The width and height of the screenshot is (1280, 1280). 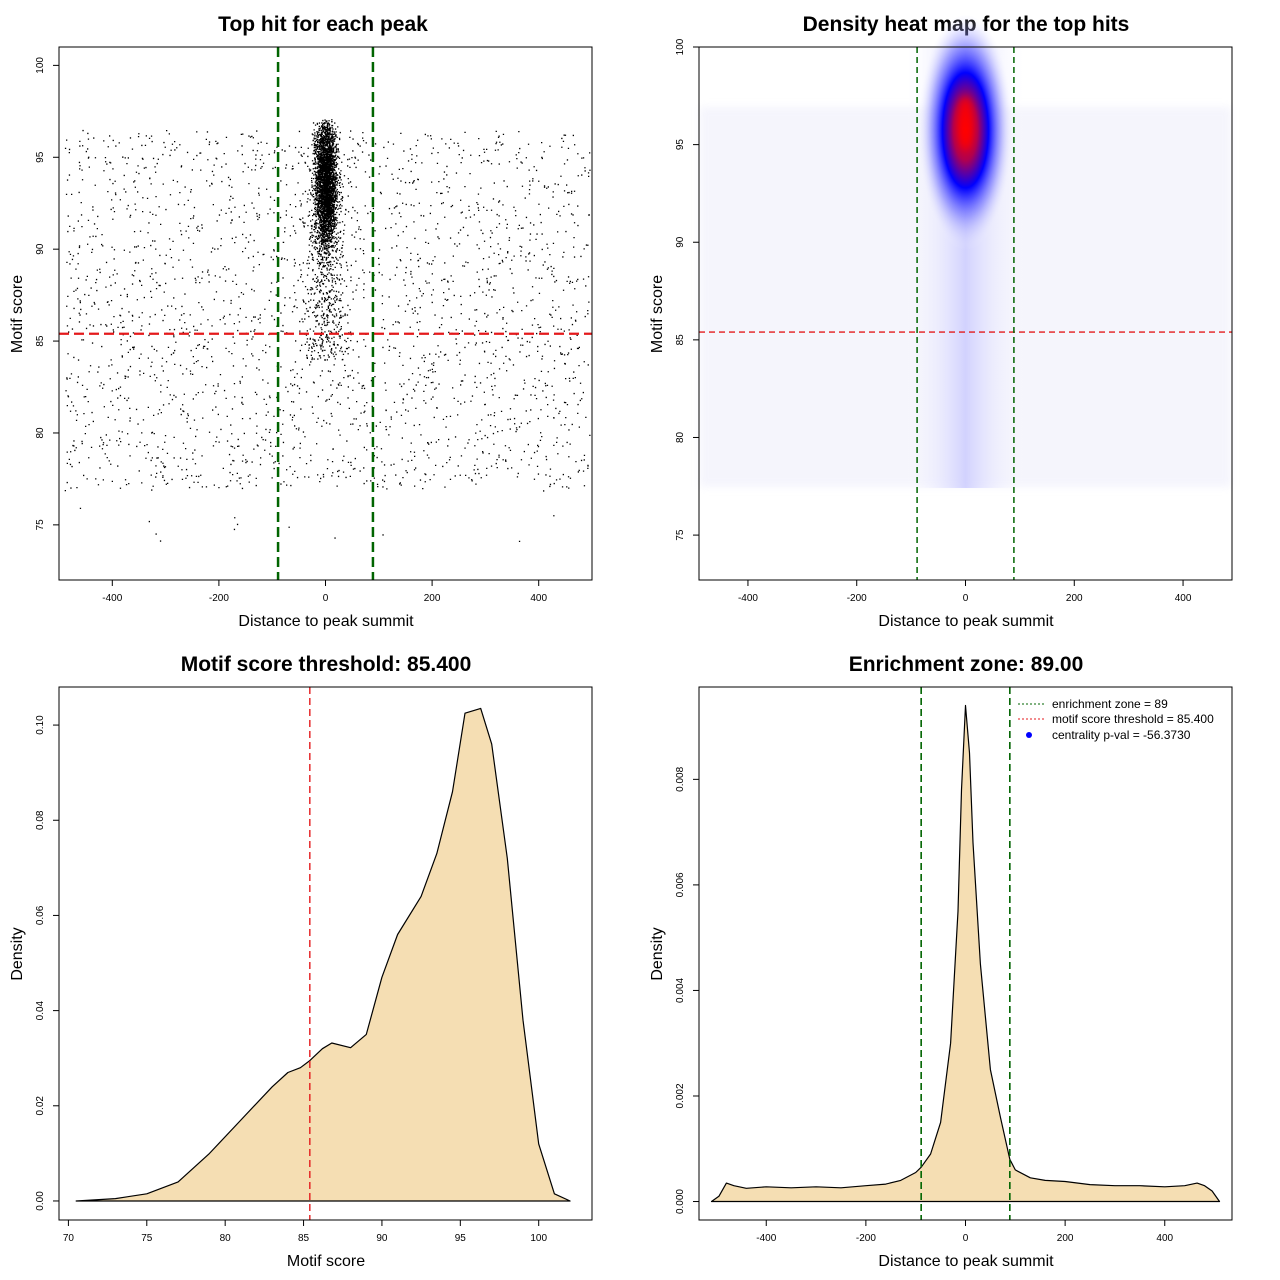 What do you see at coordinates (680, 989) in the screenshot?
I see `y-tick-label: 0.004` at bounding box center [680, 989].